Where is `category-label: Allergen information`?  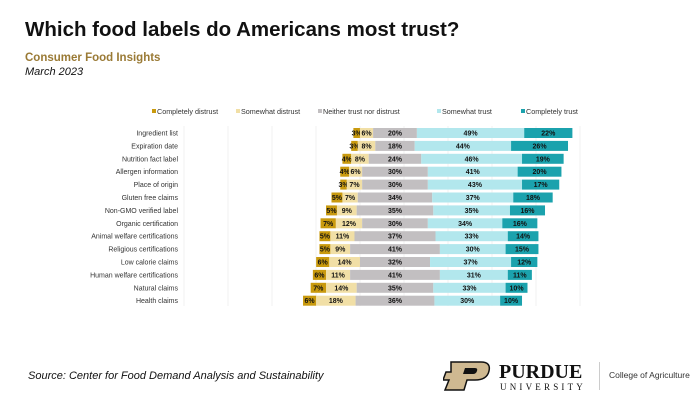
category-label: Allergen information is located at coordinates (147, 172).